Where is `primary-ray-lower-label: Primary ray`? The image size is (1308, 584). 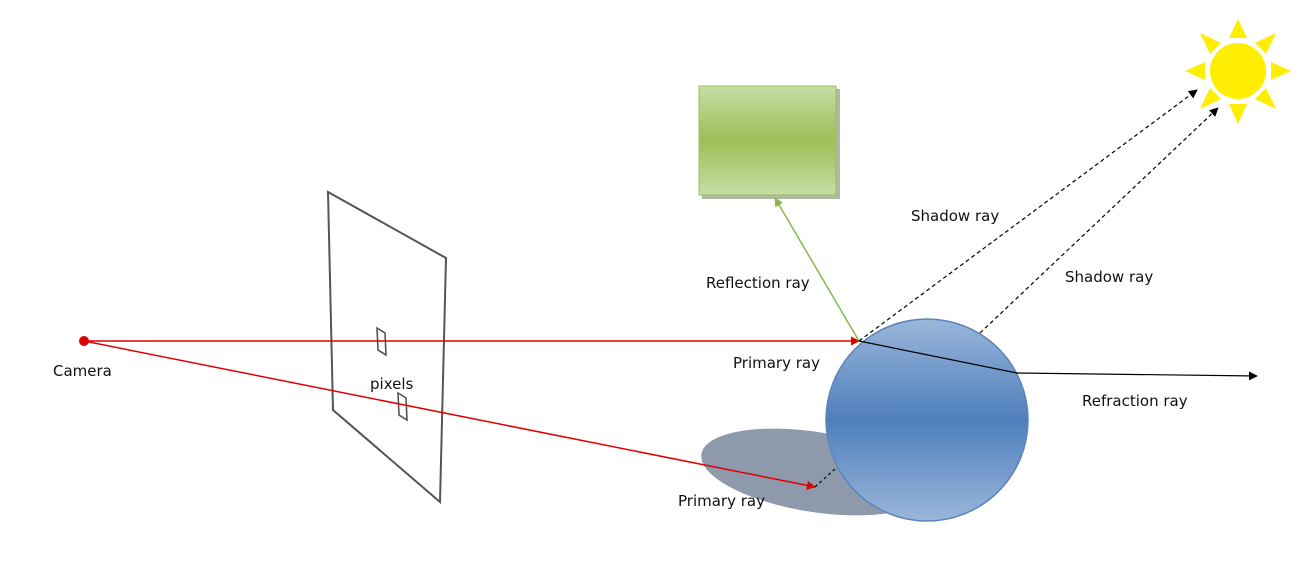 primary-ray-lower-label: Primary ray is located at coordinates (721, 501).